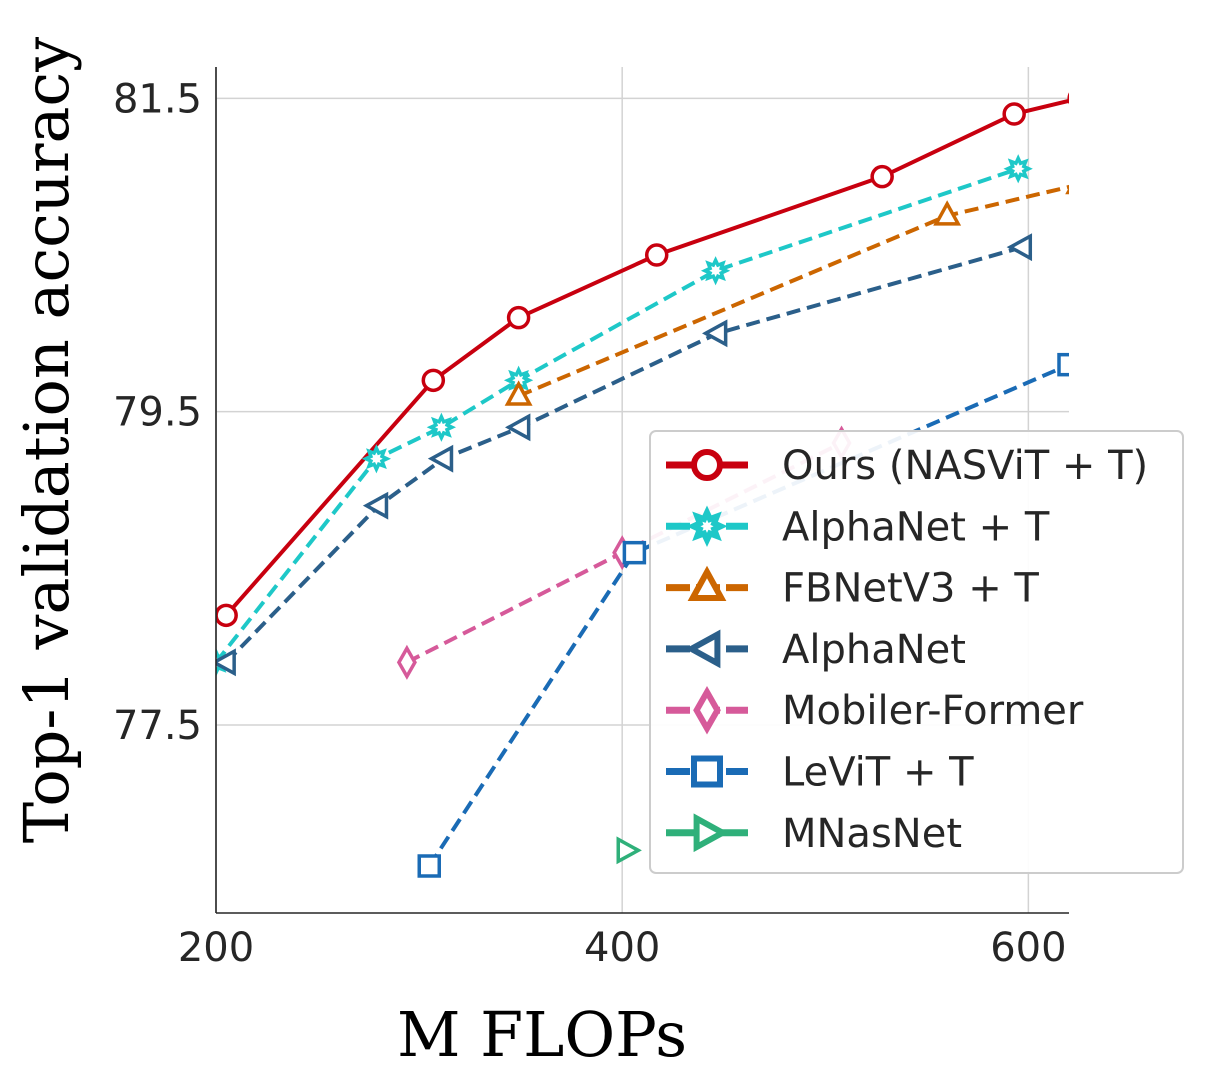  Describe the element at coordinates (874, 650) in the screenshot. I see `legend-label: AlphaNet` at that location.